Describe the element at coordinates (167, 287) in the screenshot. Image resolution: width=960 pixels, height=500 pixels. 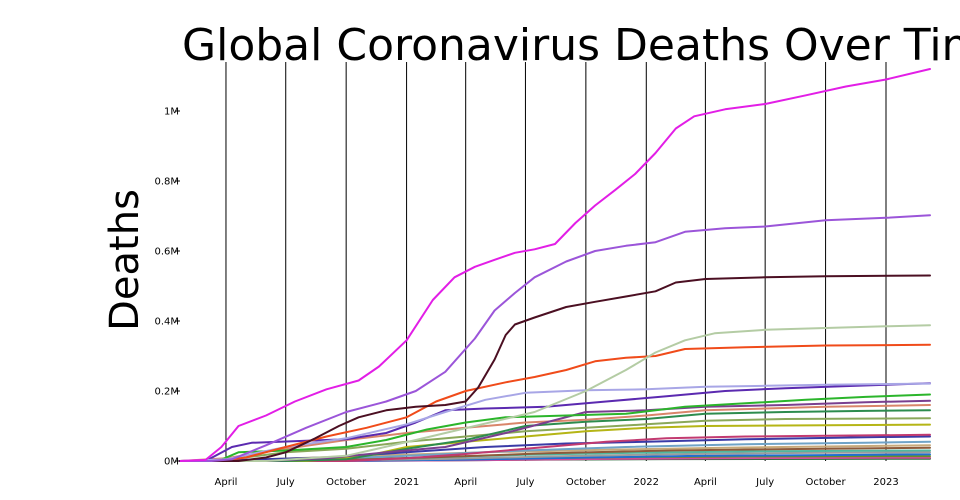
I see `y-axis: 0M 0.2M 0.4M 0.6M 0.8M 1M` at that location.